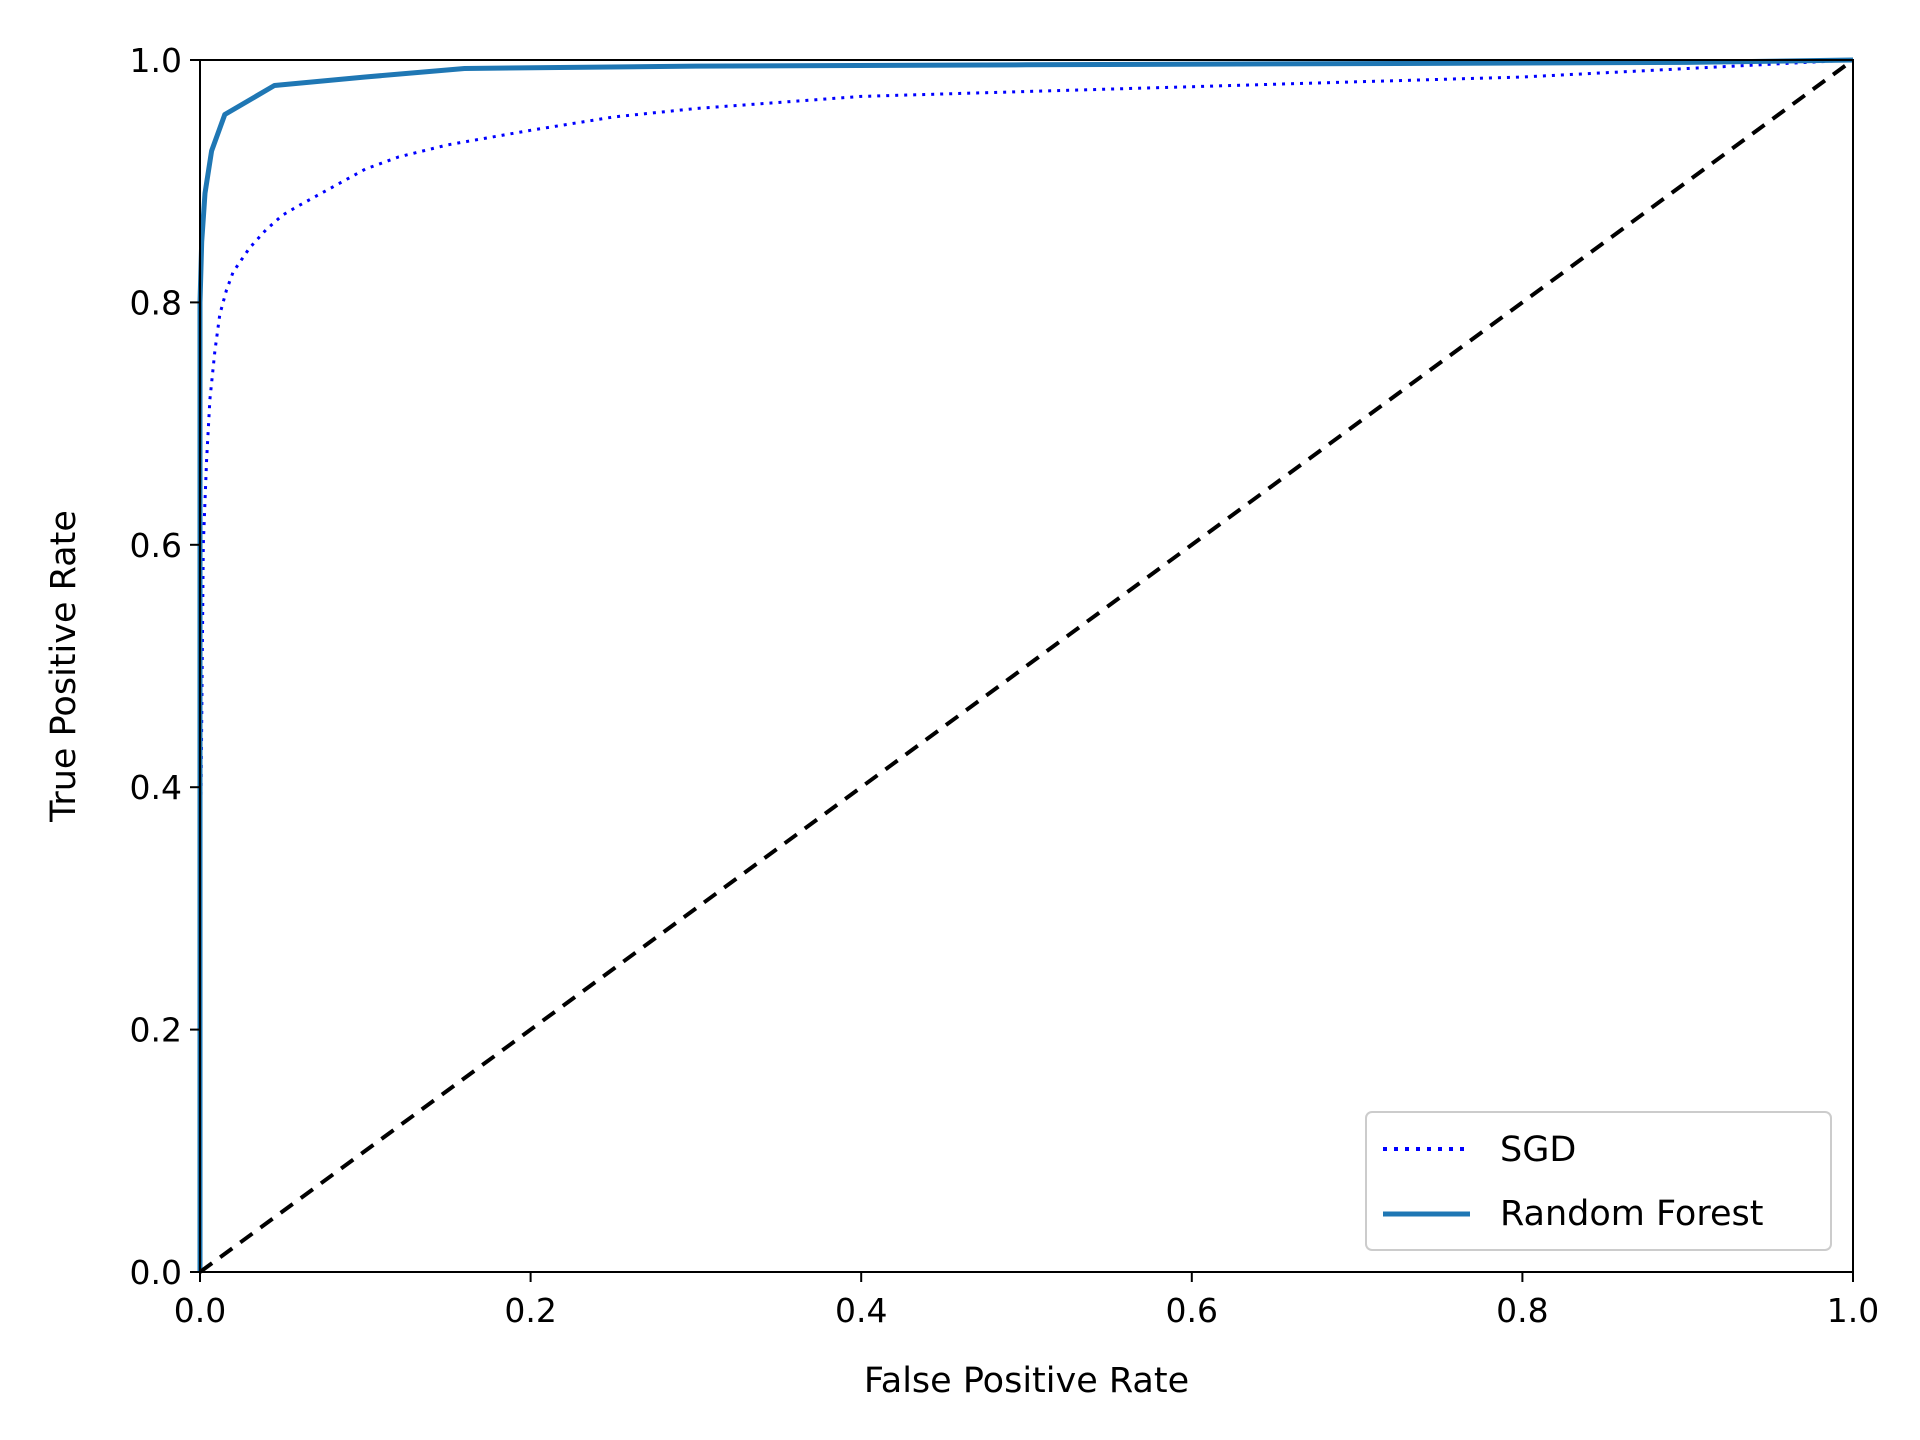 This screenshot has width=1920, height=1440. What do you see at coordinates (156, 1030) in the screenshot?
I see `y-tick-label: 0.2` at bounding box center [156, 1030].